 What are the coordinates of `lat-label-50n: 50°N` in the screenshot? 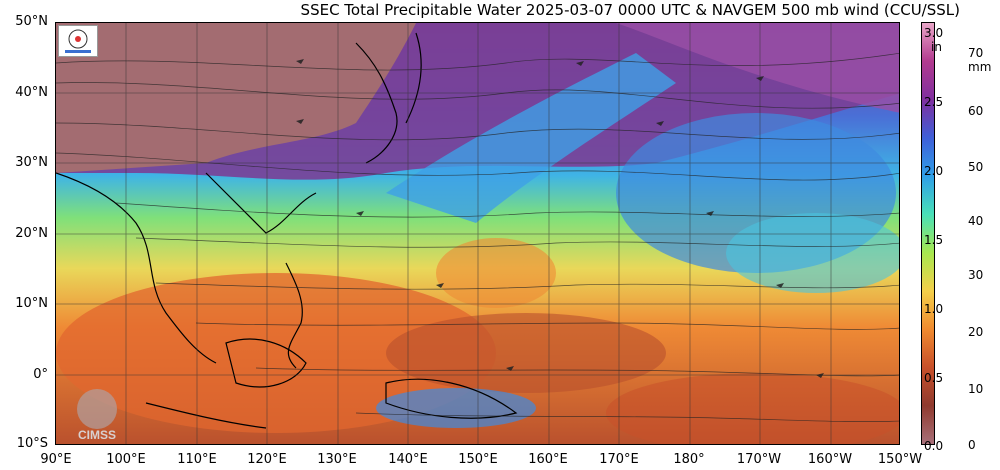 It's located at (31, 21).